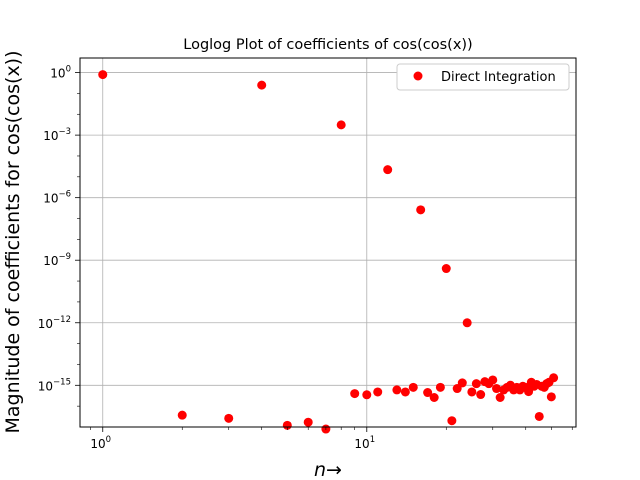 Image resolution: width=640 pixels, height=480 pixels. What do you see at coordinates (498, 77) in the screenshot?
I see `legend-label: Direct Integration` at bounding box center [498, 77].